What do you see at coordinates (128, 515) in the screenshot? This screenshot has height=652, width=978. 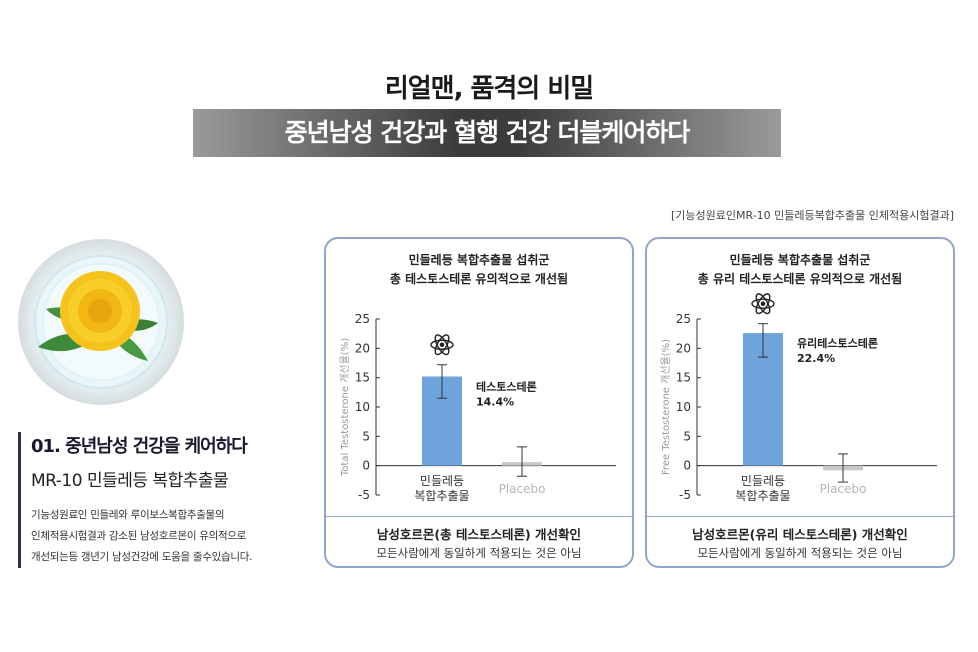 I see `feature-description-line: 기능성원료인 민들레와 루이보스복합추출물의` at bounding box center [128, 515].